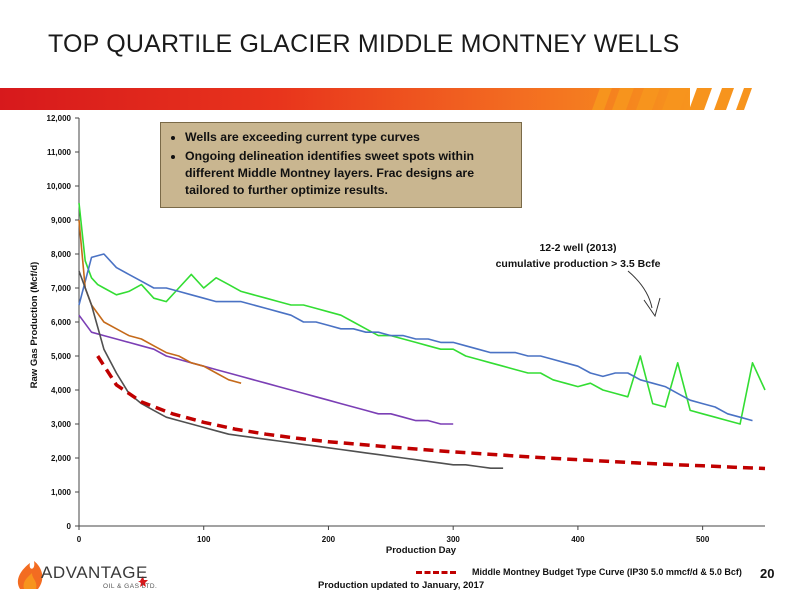 The image size is (800, 600). What do you see at coordinates (59, 118) in the screenshot?
I see `y-tick-label: 12,000` at bounding box center [59, 118].